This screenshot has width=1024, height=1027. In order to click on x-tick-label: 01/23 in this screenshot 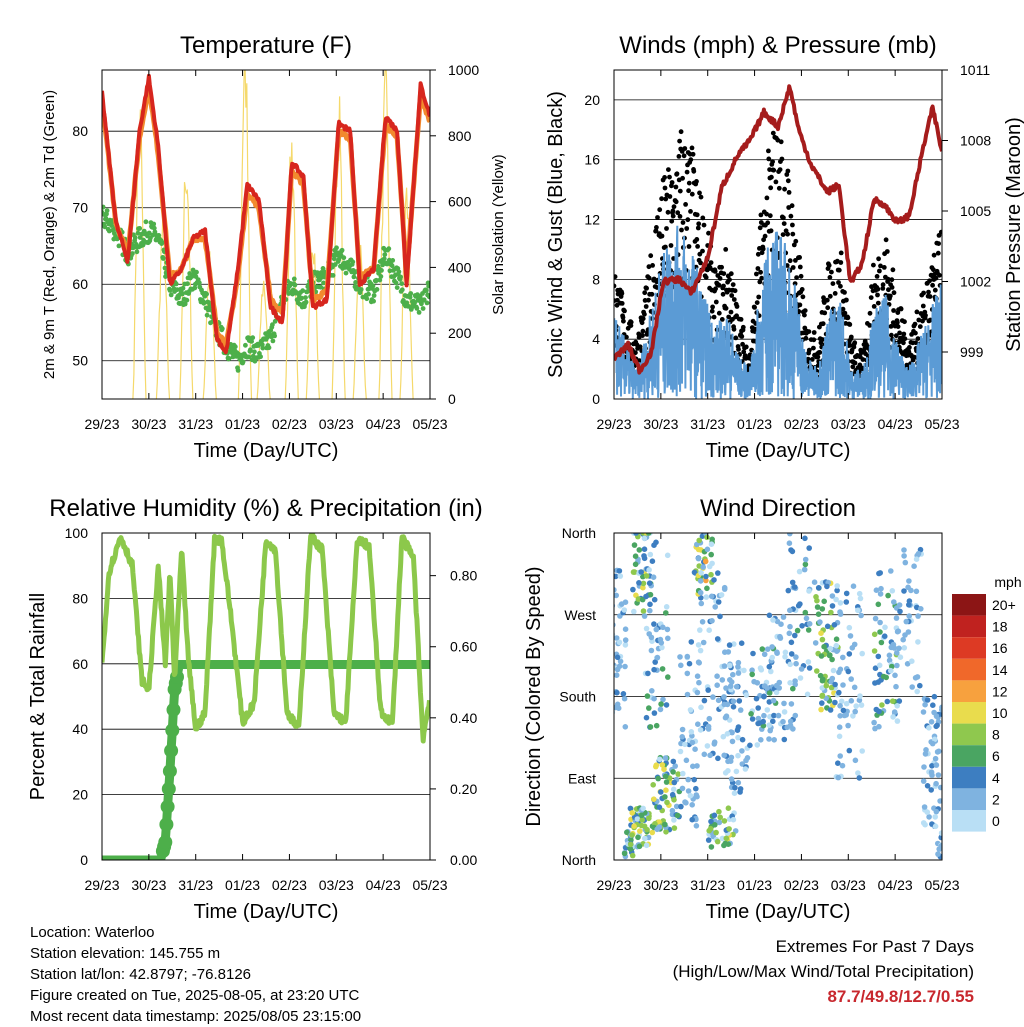, I will do `click(242, 424)`.